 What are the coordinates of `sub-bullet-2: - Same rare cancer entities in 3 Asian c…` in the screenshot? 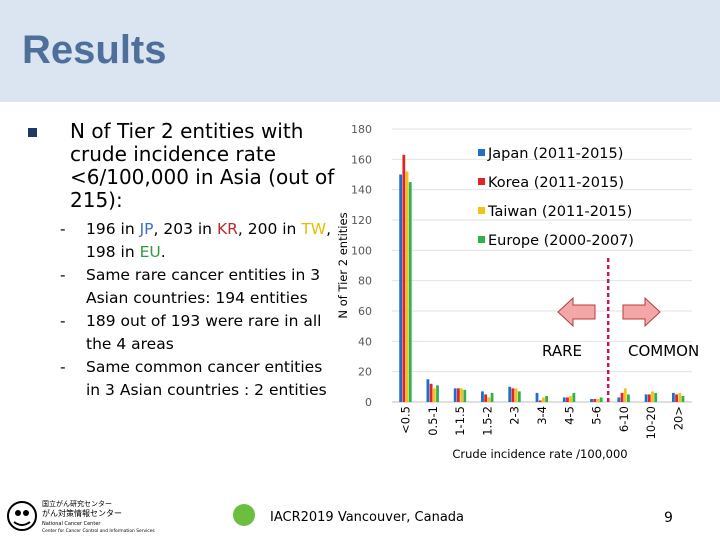 It's located at (183, 287).